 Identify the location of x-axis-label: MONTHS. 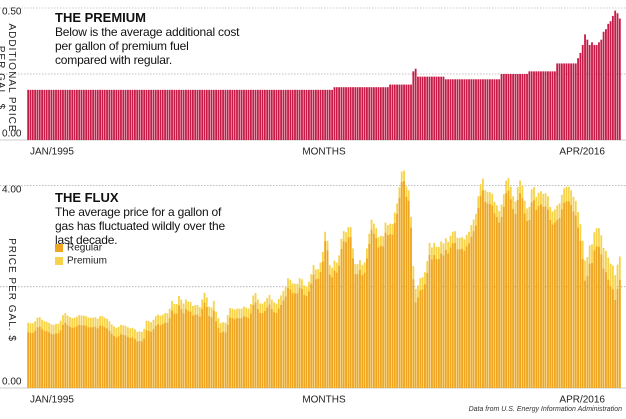
(324, 152).